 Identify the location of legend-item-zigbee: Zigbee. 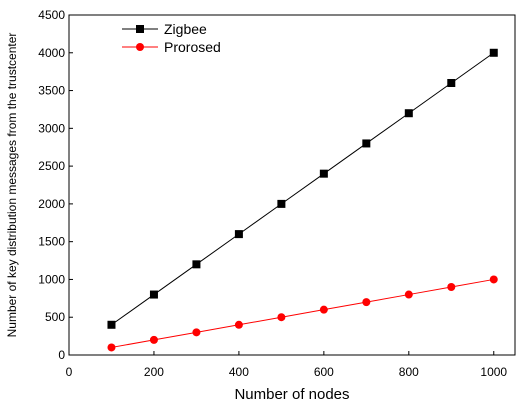
(164, 29).